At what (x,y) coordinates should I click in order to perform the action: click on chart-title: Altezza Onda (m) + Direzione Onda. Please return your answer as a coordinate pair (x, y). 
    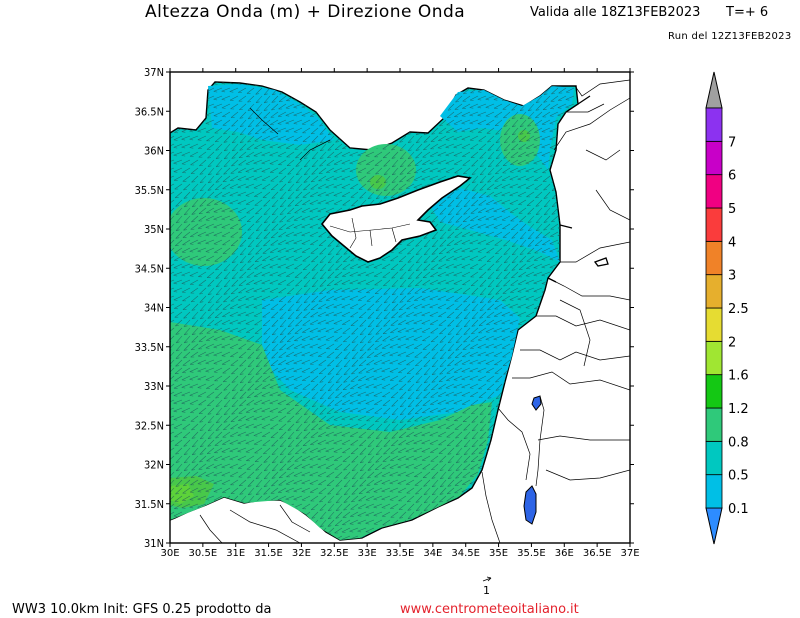
    Looking at the image, I should click on (305, 12).